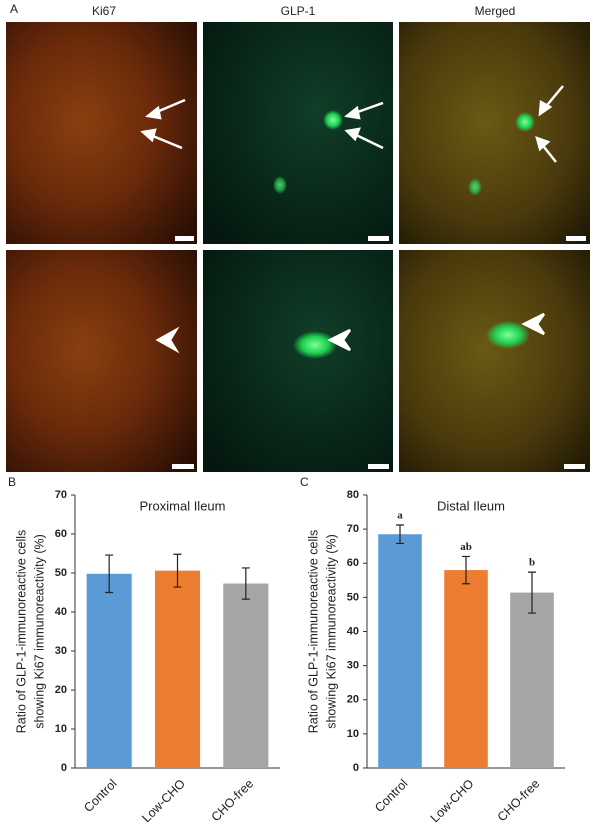 This screenshot has width=593, height=834. Describe the element at coordinates (104, 11) in the screenshot. I see `column-header: Ki67` at that location.